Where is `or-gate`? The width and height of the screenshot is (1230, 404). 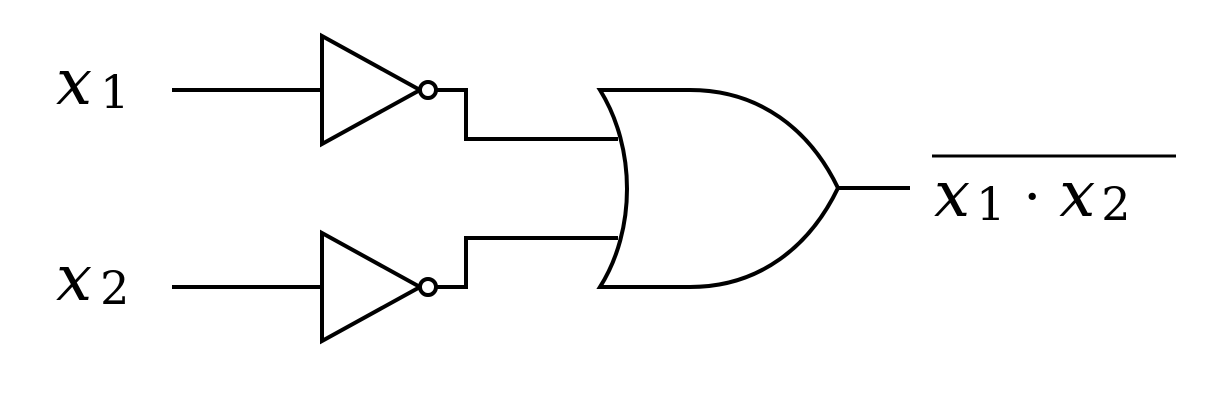
or-gate is located at coordinates (718, 188).